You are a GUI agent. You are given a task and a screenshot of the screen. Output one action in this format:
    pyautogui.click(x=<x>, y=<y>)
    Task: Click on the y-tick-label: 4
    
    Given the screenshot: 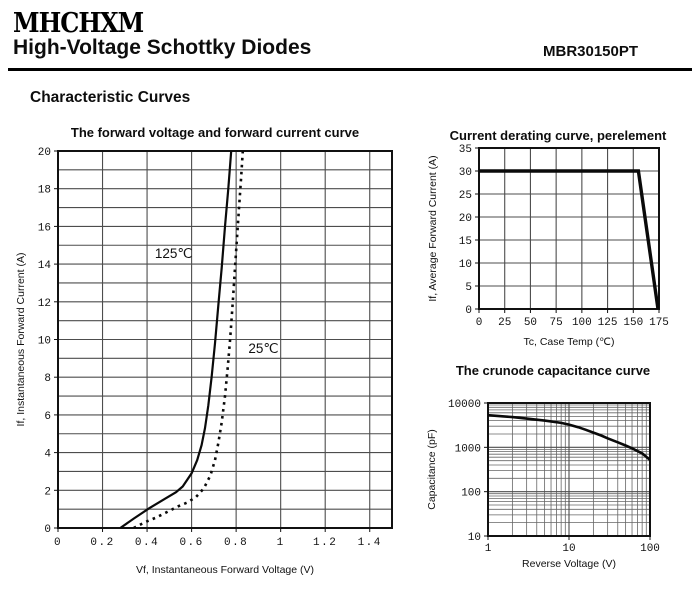 What is the action you would take?
    pyautogui.click(x=47, y=455)
    